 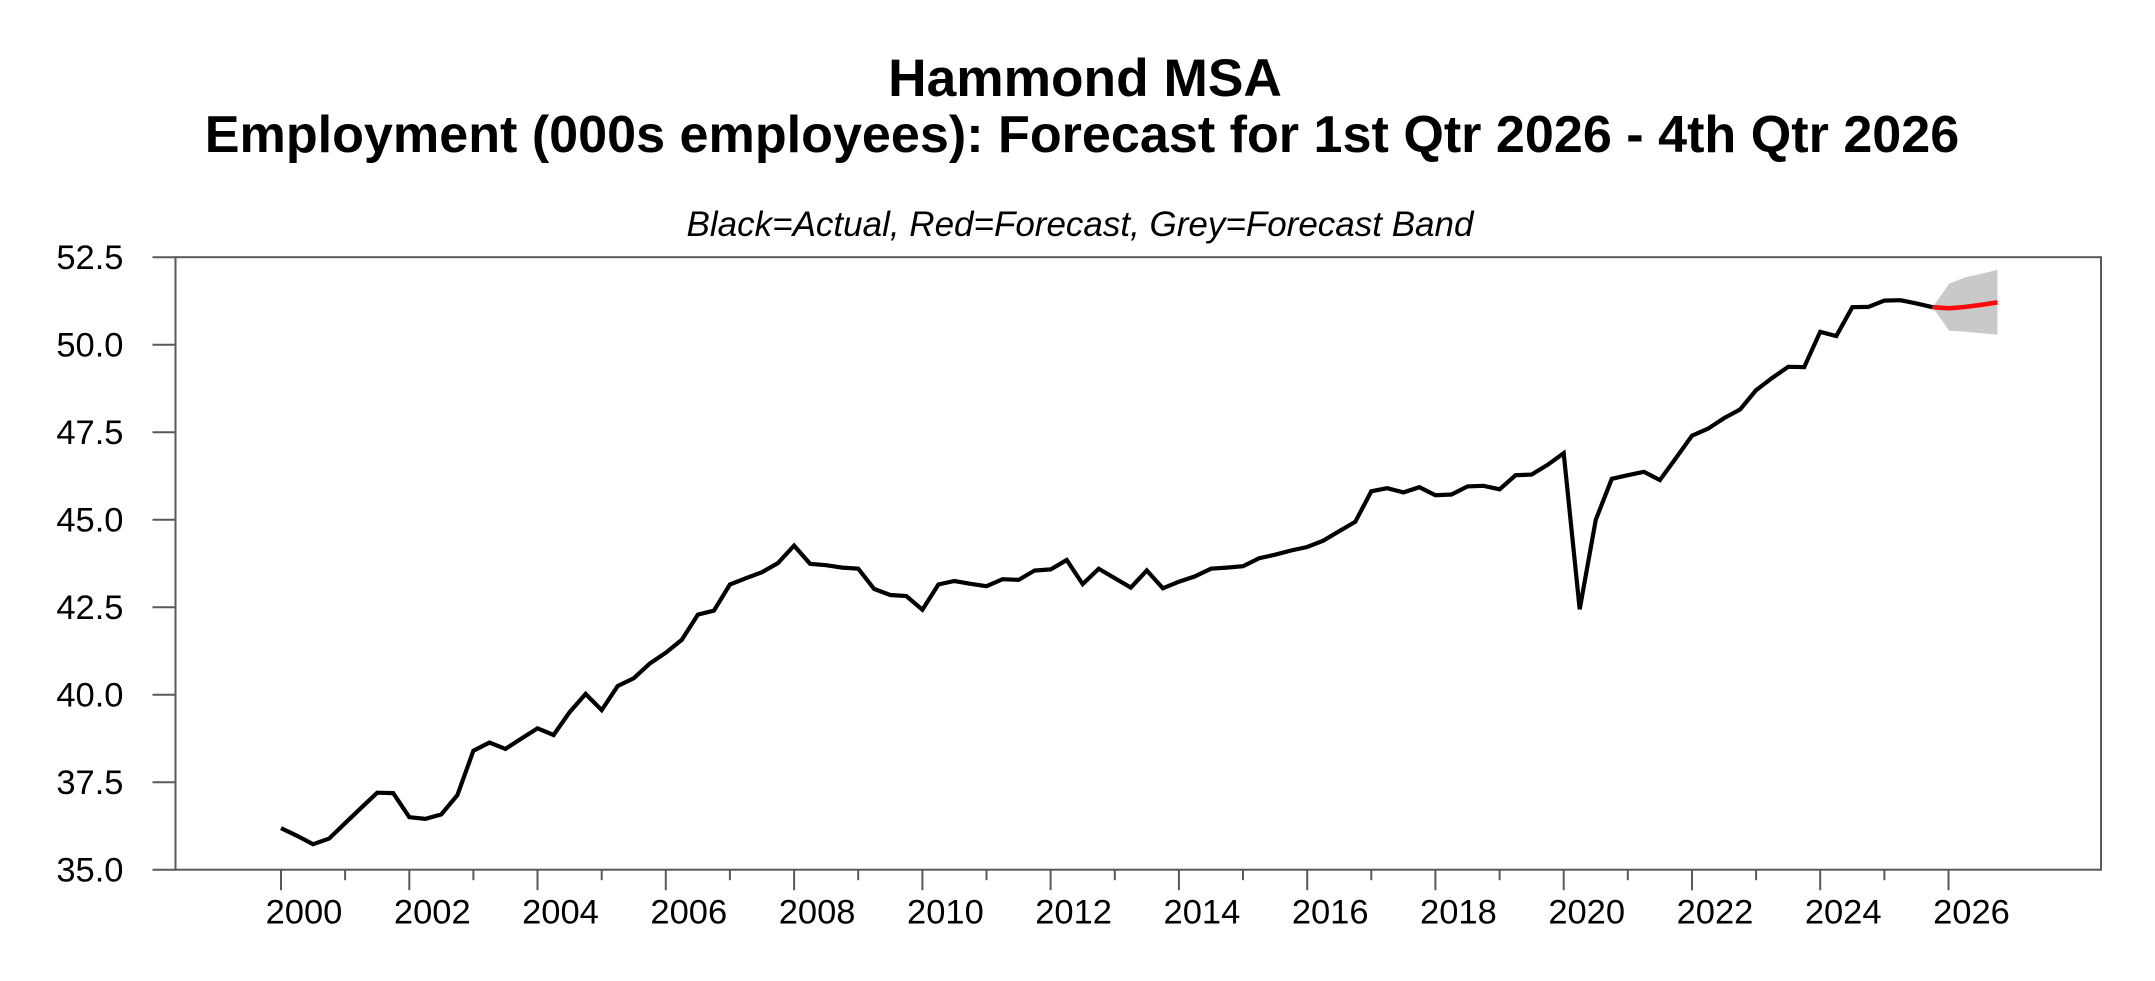 I want to click on svg-text: 2002, so click(x=432, y=913).